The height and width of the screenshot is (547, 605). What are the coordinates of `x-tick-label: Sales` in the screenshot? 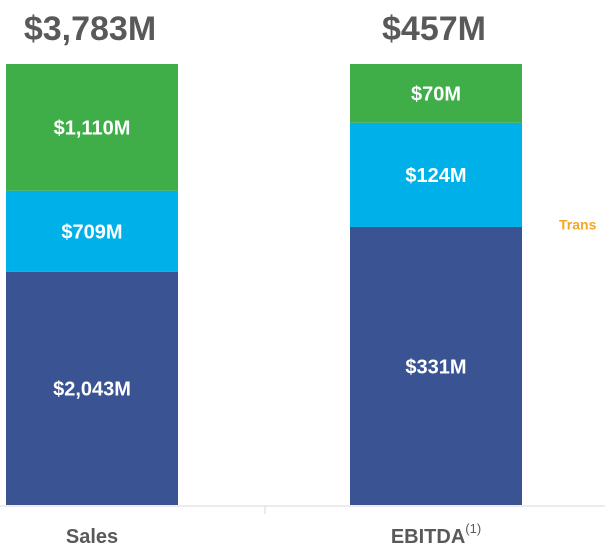 It's located at (92, 536).